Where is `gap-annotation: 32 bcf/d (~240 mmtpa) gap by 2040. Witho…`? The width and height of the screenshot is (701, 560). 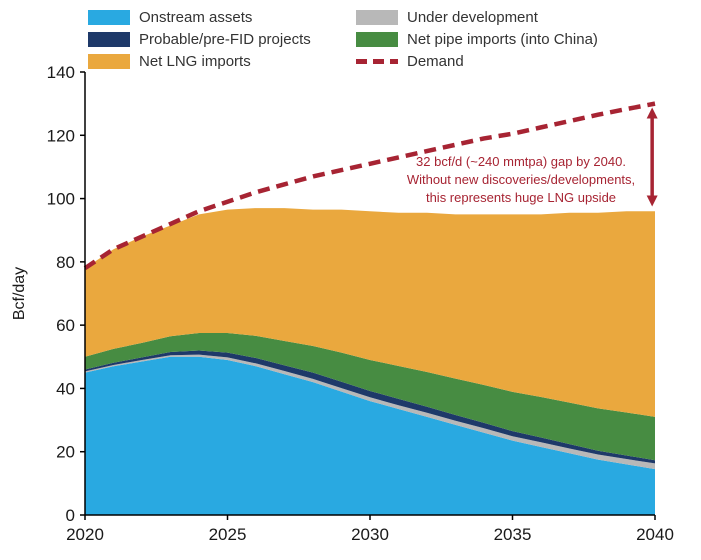 gap-annotation: 32 bcf/d (~240 mmtpa) gap by 2040. Witho… is located at coordinates (521, 180).